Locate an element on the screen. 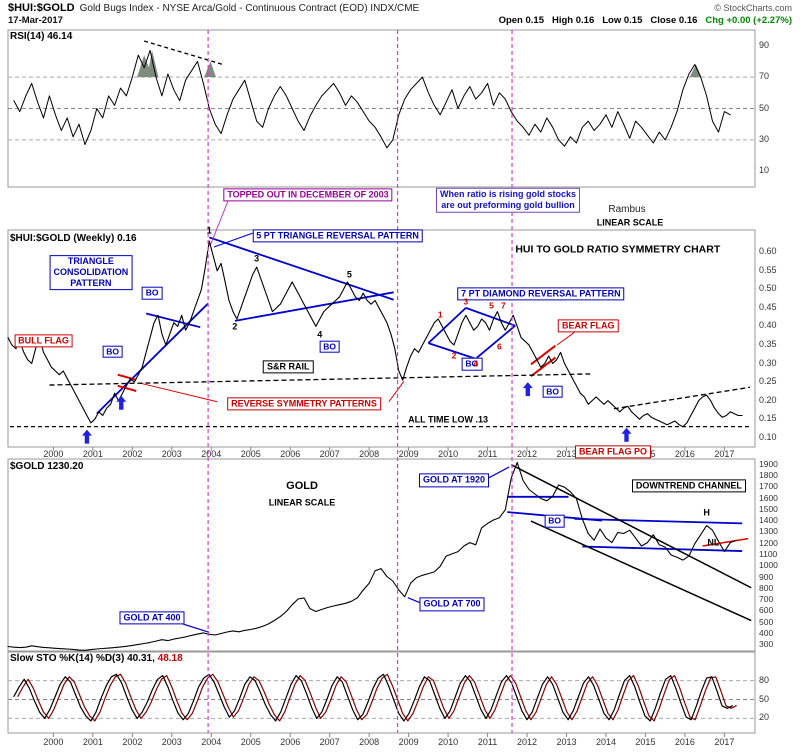 This screenshot has width=800, height=756. pointer-line is located at coordinates (219, 223).